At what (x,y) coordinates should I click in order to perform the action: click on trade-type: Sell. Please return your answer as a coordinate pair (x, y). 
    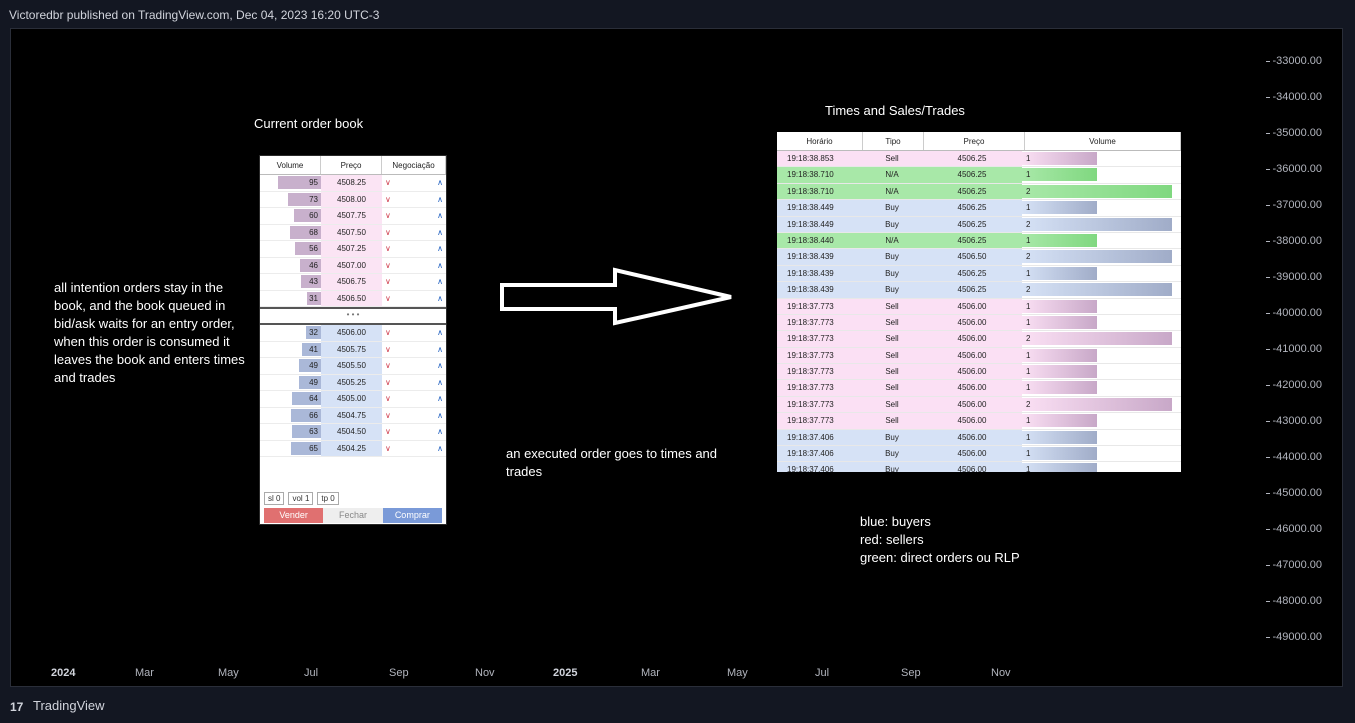
    Looking at the image, I should click on (892, 339).